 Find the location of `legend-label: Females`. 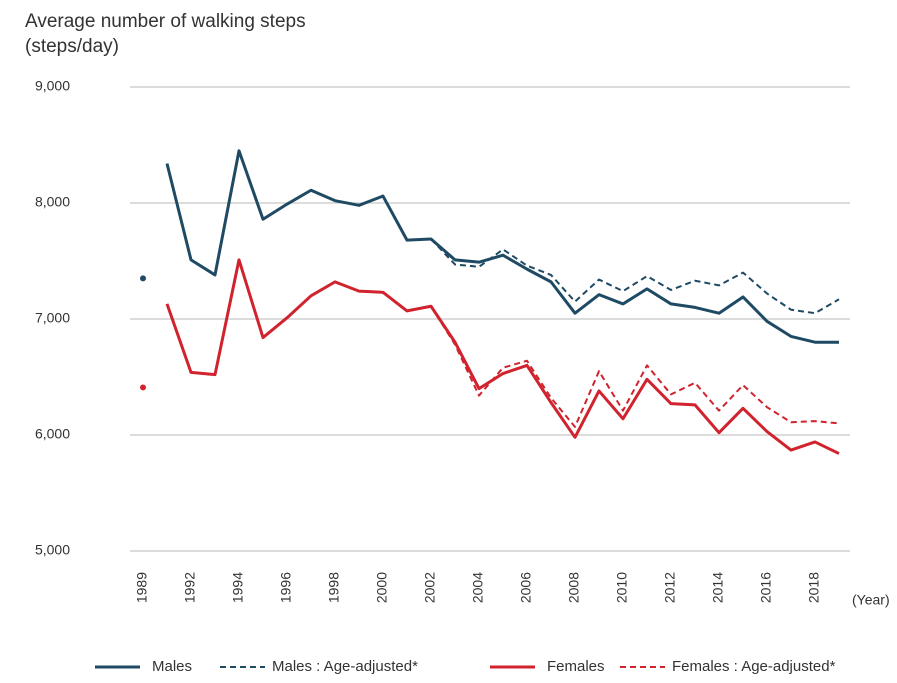

legend-label: Females is located at coordinates (576, 666).